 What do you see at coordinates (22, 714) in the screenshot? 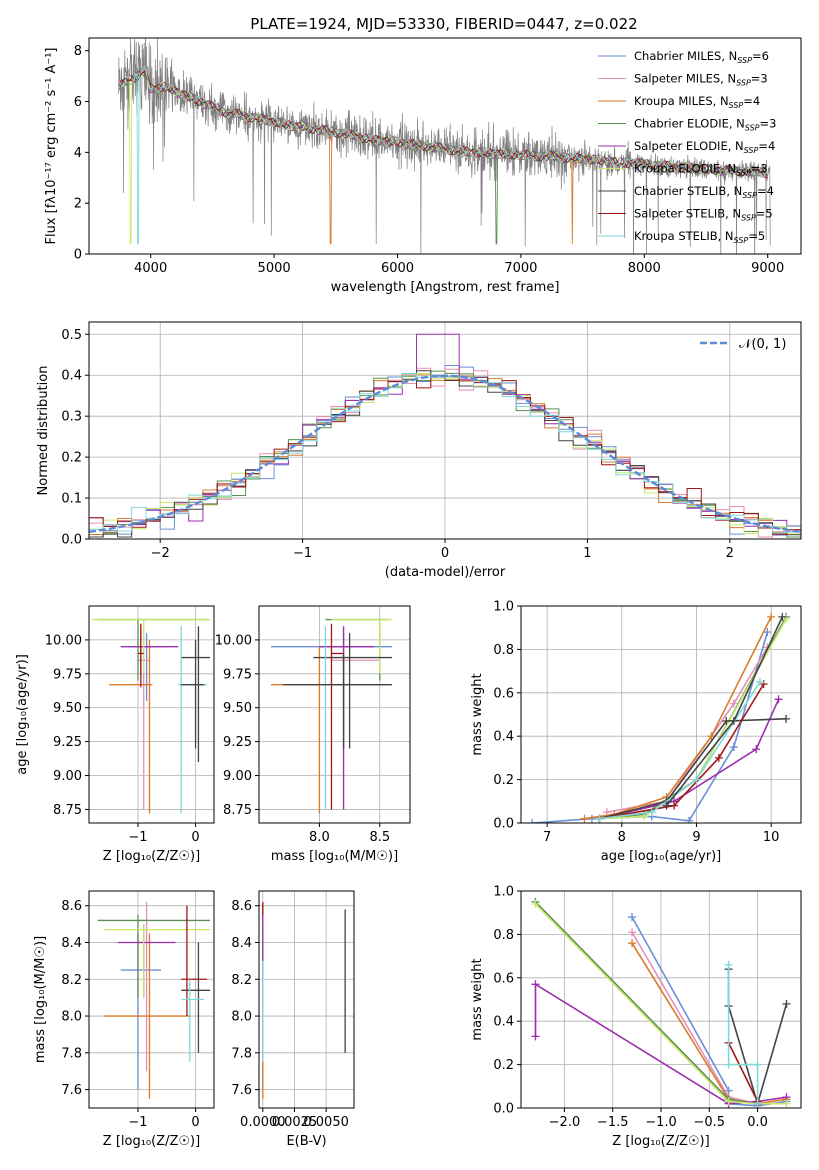
I see `y-axis-label: age [log₁₀(age/yr)]` at bounding box center [22, 714].